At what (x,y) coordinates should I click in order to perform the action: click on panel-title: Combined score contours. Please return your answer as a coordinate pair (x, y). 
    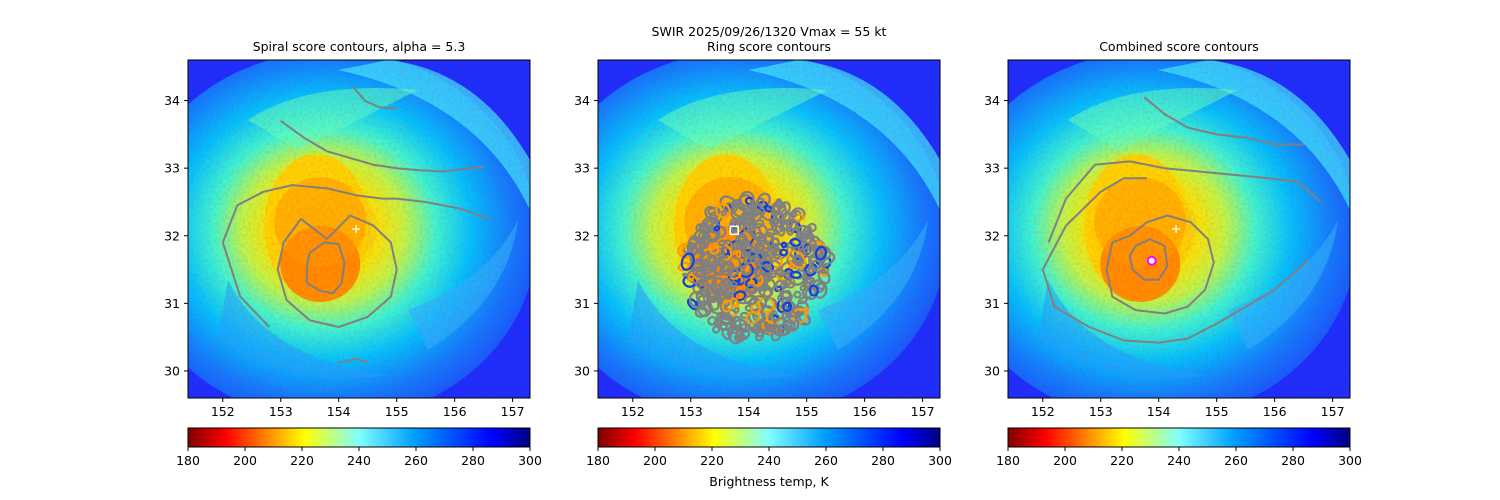
    Looking at the image, I should click on (1179, 46).